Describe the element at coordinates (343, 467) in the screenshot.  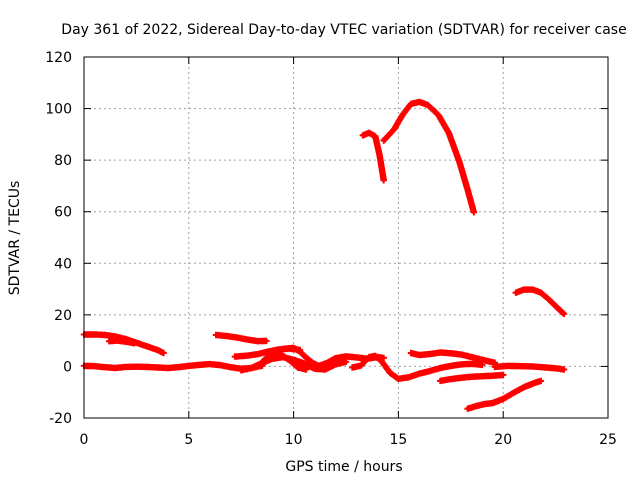
I see `x-axis-title: GPS time / hours` at that location.